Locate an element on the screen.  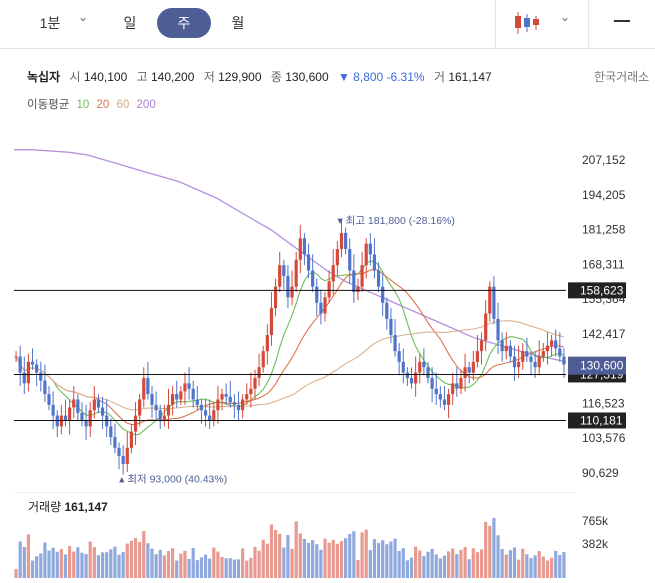
ma-20: 20 is located at coordinates (103, 105).